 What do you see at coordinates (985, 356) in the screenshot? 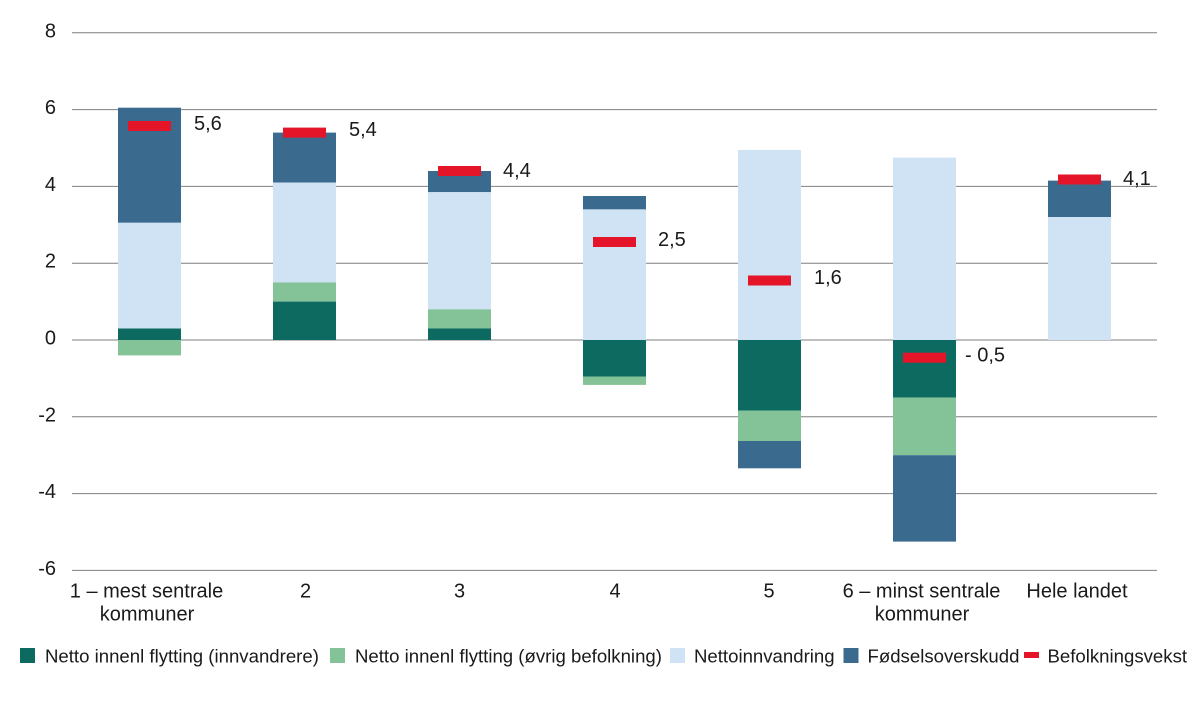
I see `svg-text: - 0,5` at bounding box center [985, 356].